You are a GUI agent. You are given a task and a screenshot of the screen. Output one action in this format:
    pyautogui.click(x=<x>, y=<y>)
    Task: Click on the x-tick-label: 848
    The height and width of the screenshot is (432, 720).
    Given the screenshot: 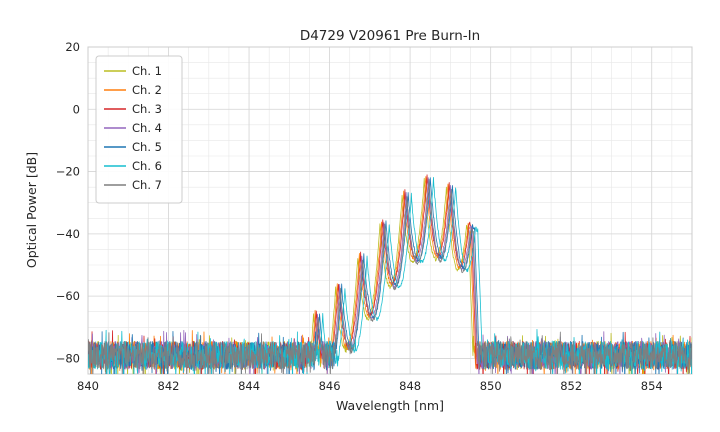 What is the action you would take?
    pyautogui.click(x=410, y=386)
    